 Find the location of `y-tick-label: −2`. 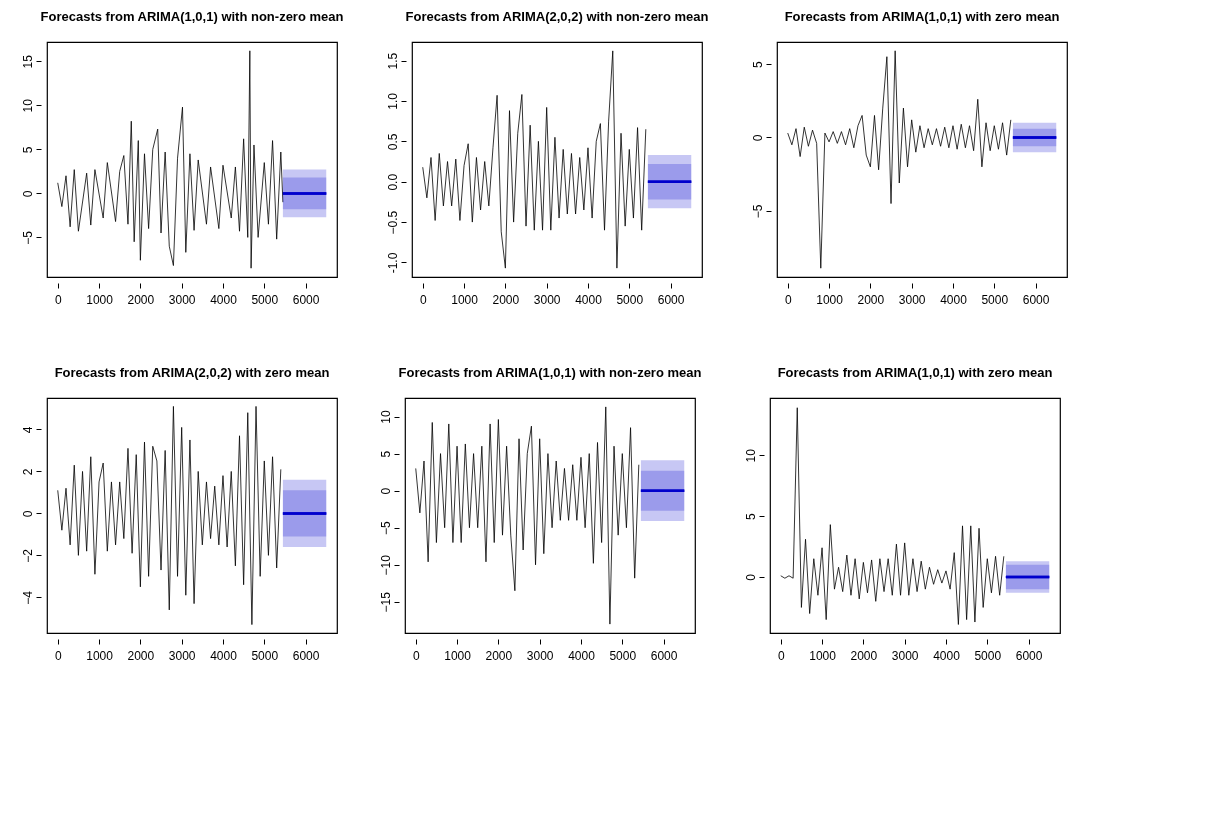

y-tick-label: −2 is located at coordinates (27, 555).